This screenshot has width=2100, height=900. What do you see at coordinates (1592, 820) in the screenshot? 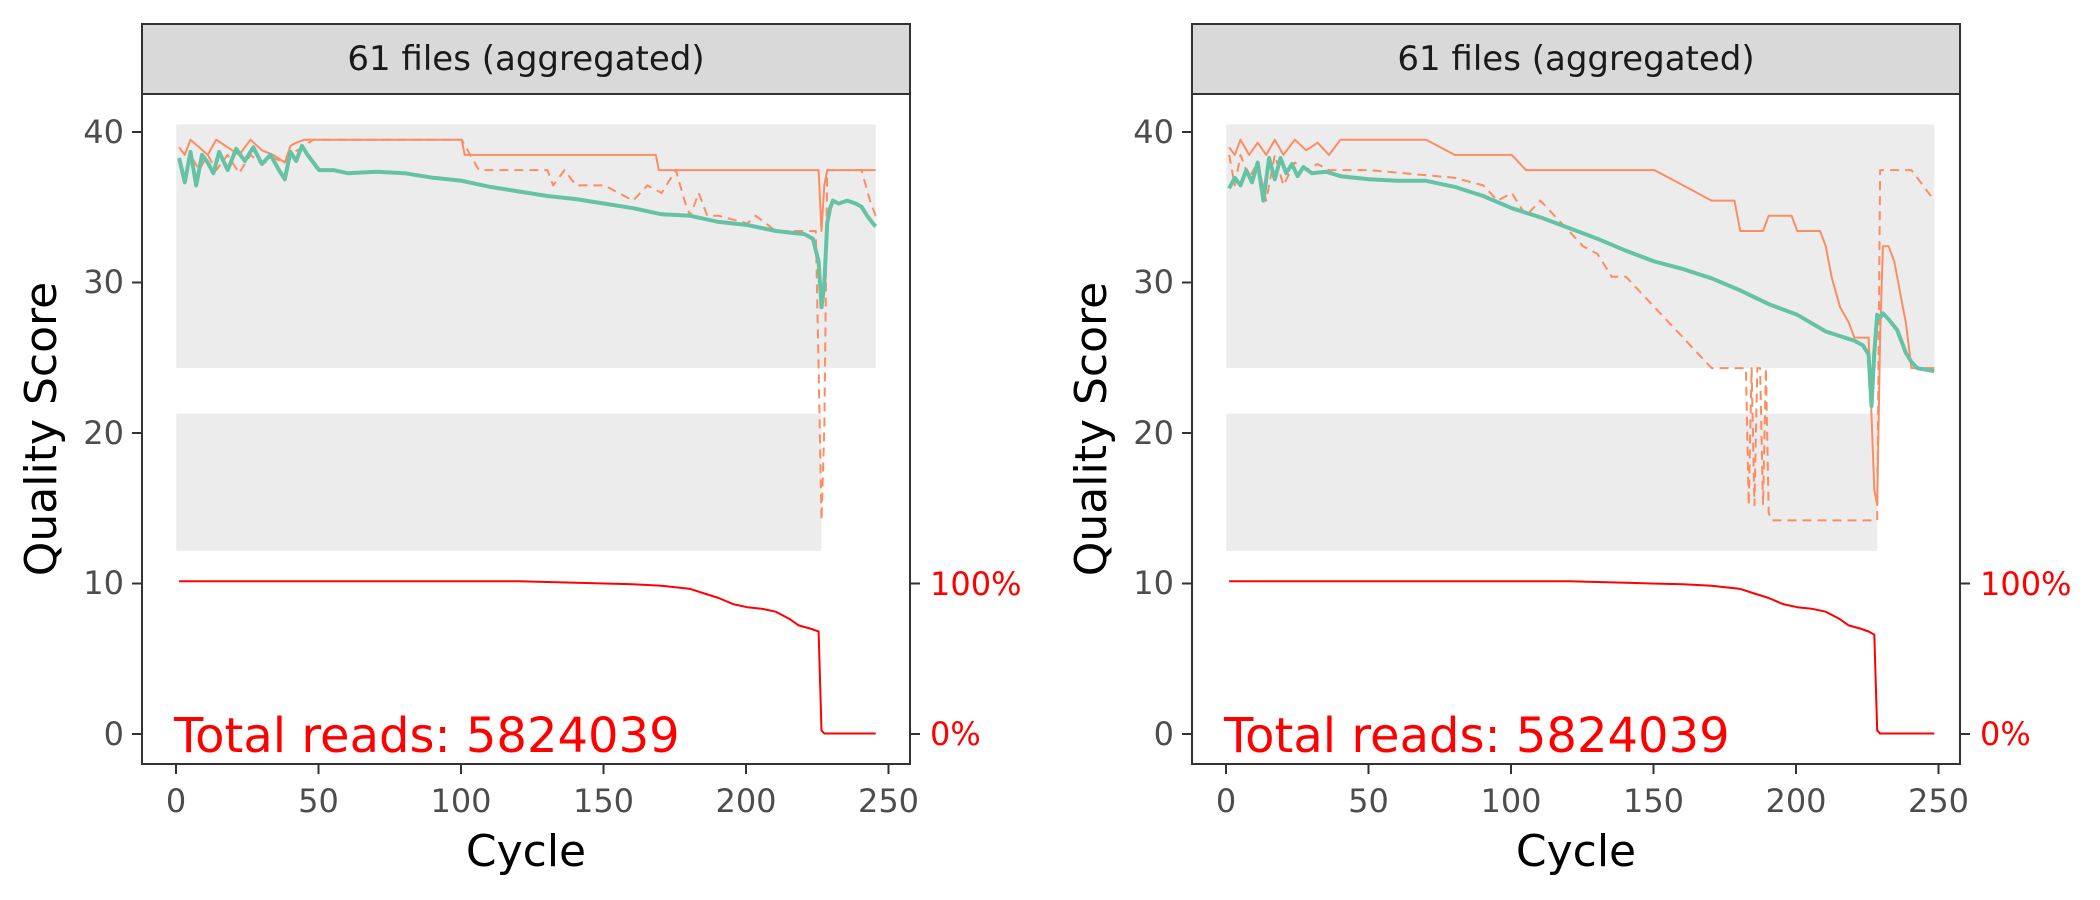
I see `panel-2-x-axis: 0 50 100 150 200 250 Cycle` at bounding box center [1592, 820].